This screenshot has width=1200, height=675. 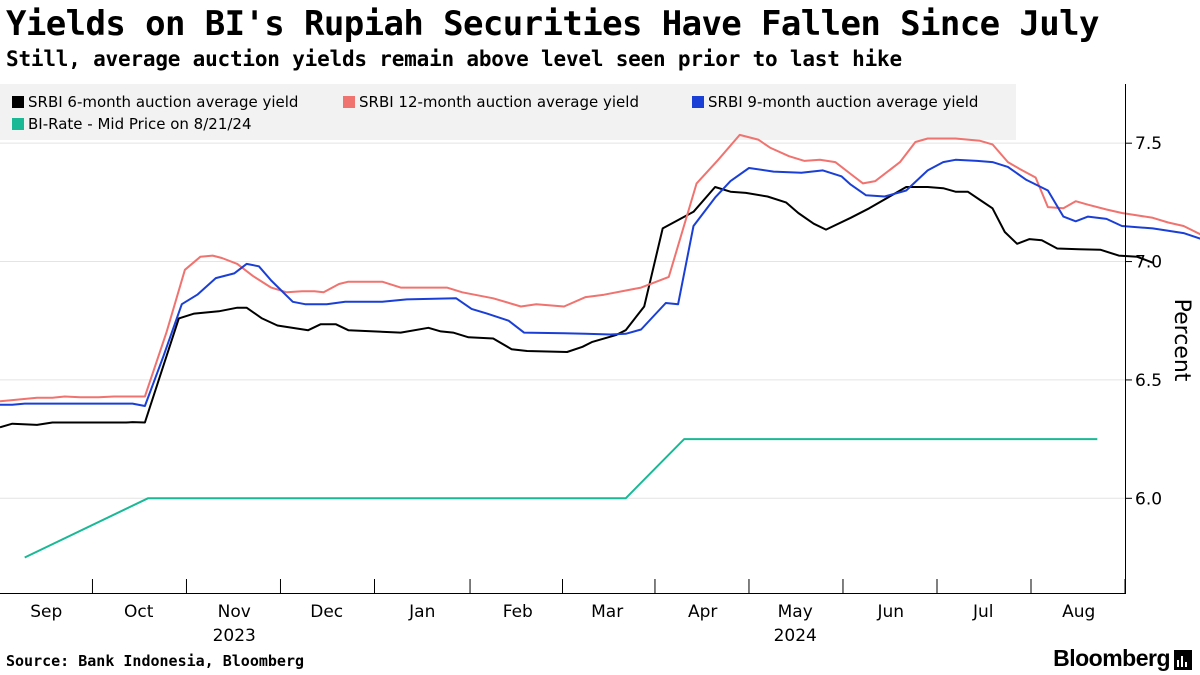 I want to click on x-tick-label-feb: Feb, so click(x=518, y=612).